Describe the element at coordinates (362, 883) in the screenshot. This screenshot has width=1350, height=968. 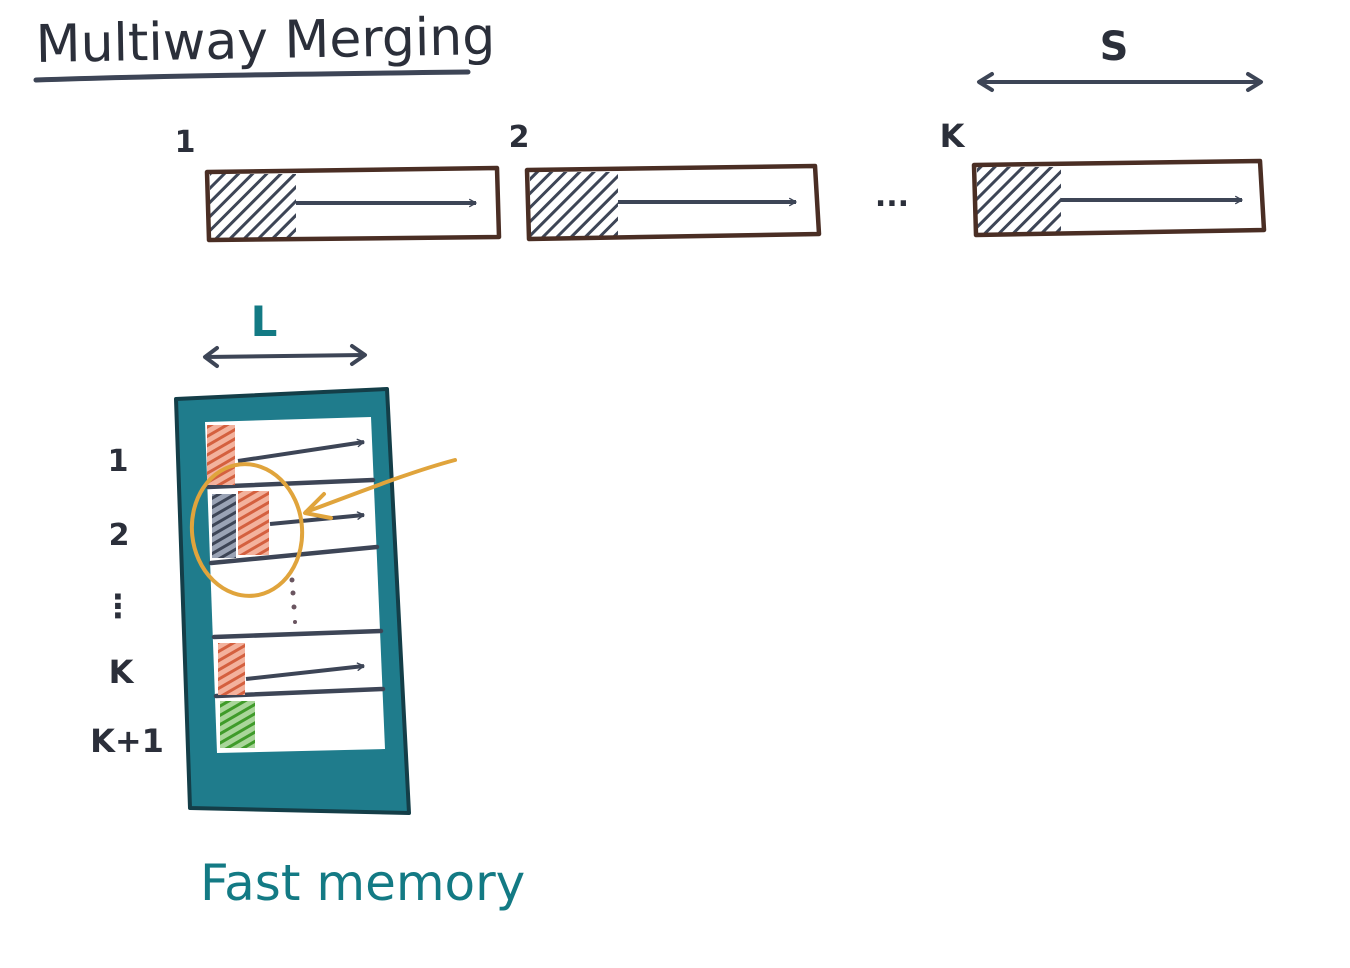
I see `fast-memory-caption: Fast memory` at that location.